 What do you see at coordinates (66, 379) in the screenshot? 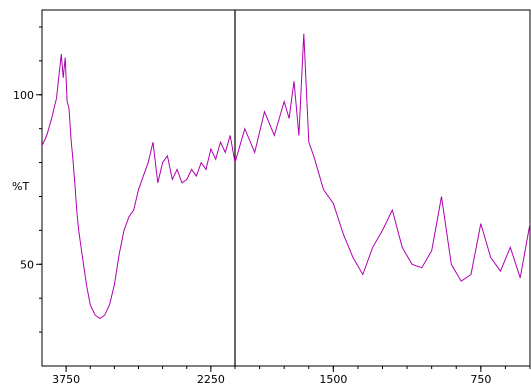
I see `x-tick-label-0: 3750` at bounding box center [66, 379].